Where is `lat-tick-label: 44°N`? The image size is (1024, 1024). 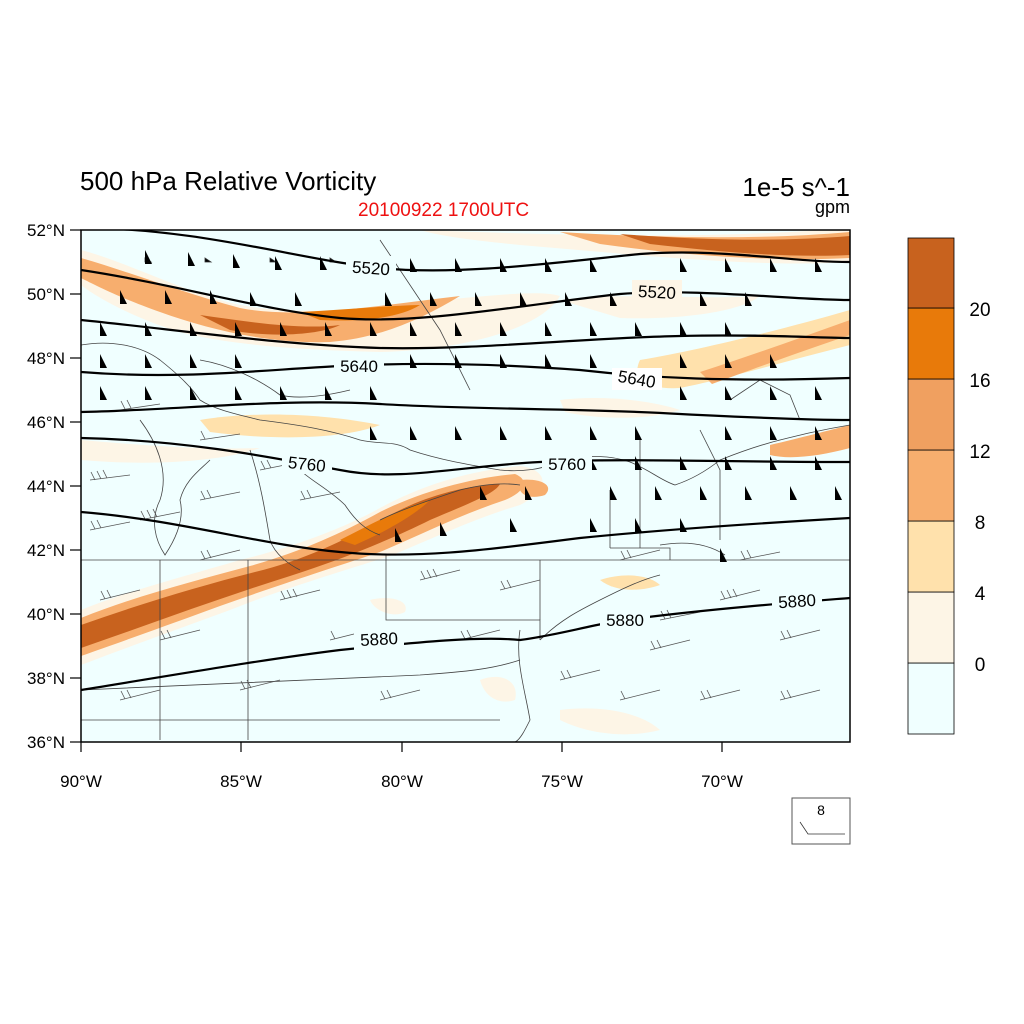 lat-tick-label: 44°N is located at coordinates (46, 486).